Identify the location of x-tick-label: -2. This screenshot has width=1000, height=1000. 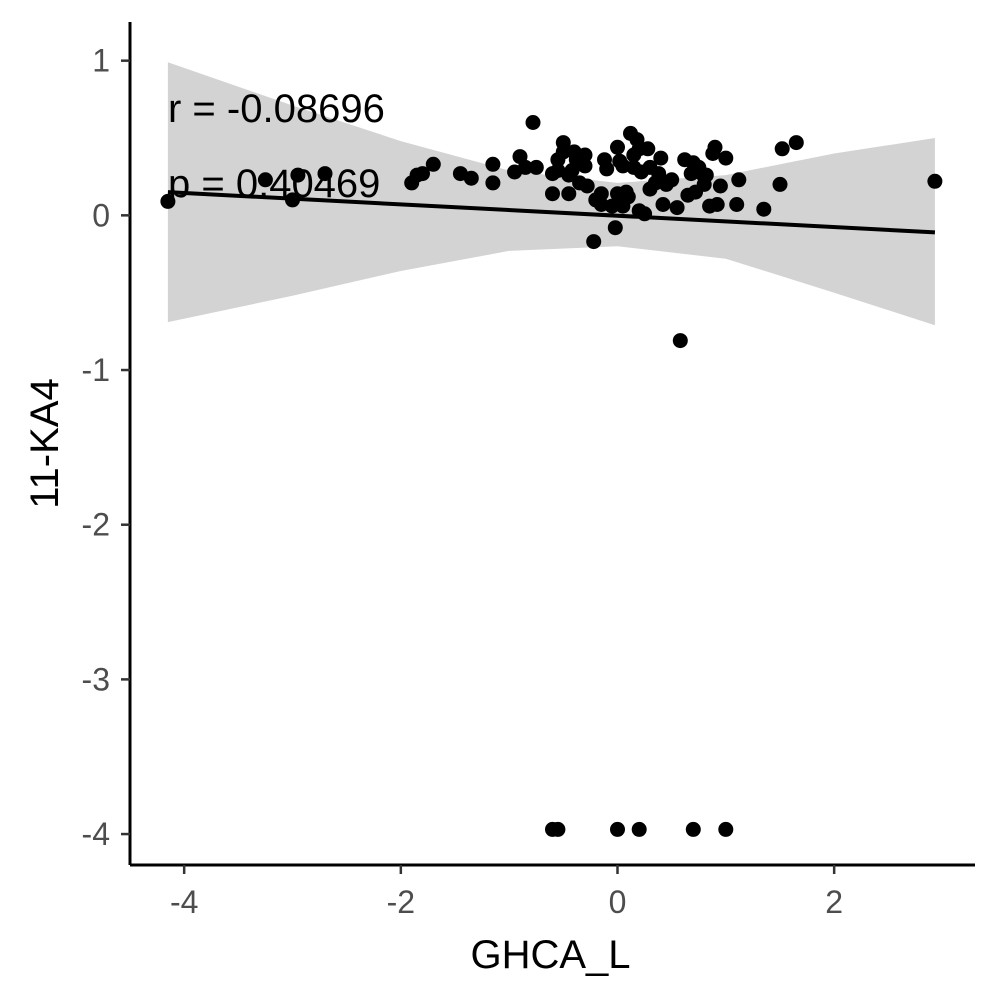
(401, 902).